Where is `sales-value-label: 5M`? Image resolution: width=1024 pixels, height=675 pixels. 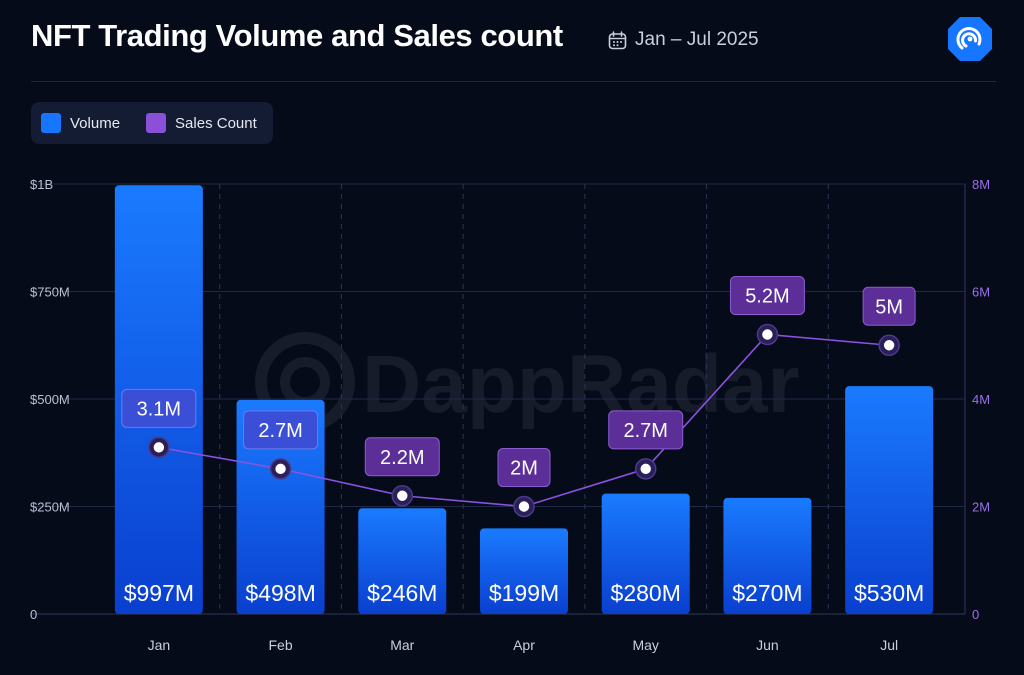
sales-value-label: 5M is located at coordinates (889, 307).